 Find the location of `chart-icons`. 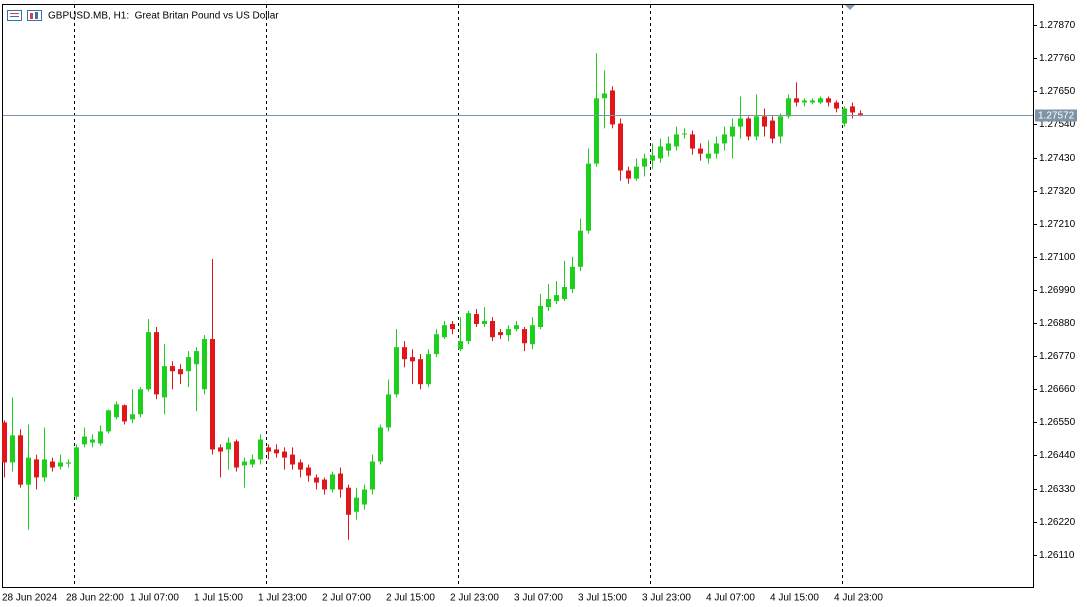

chart-icons is located at coordinates (24, 15).